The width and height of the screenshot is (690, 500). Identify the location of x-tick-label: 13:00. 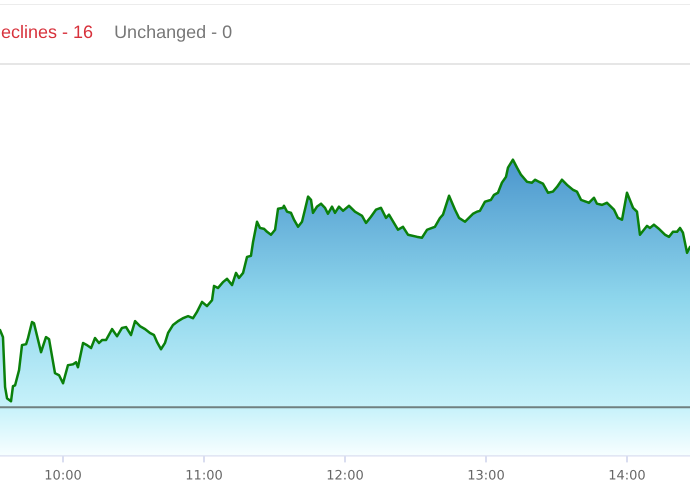
(486, 476).